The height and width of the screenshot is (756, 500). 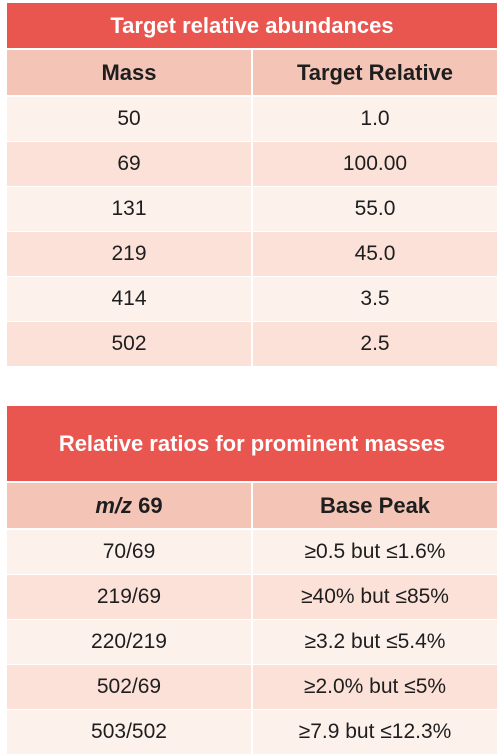 I want to click on column-header-mz: m/z 69, so click(x=130, y=505).